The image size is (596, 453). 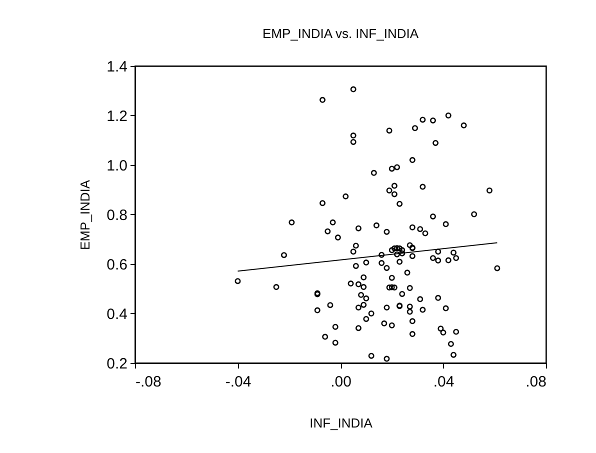 I want to click on x-axis-title: INF_INDIA, so click(x=341, y=423).